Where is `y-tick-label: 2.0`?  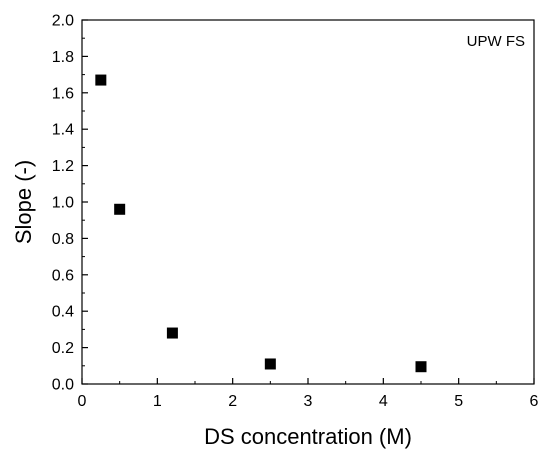 y-tick-label: 2.0 is located at coordinates (63, 21).